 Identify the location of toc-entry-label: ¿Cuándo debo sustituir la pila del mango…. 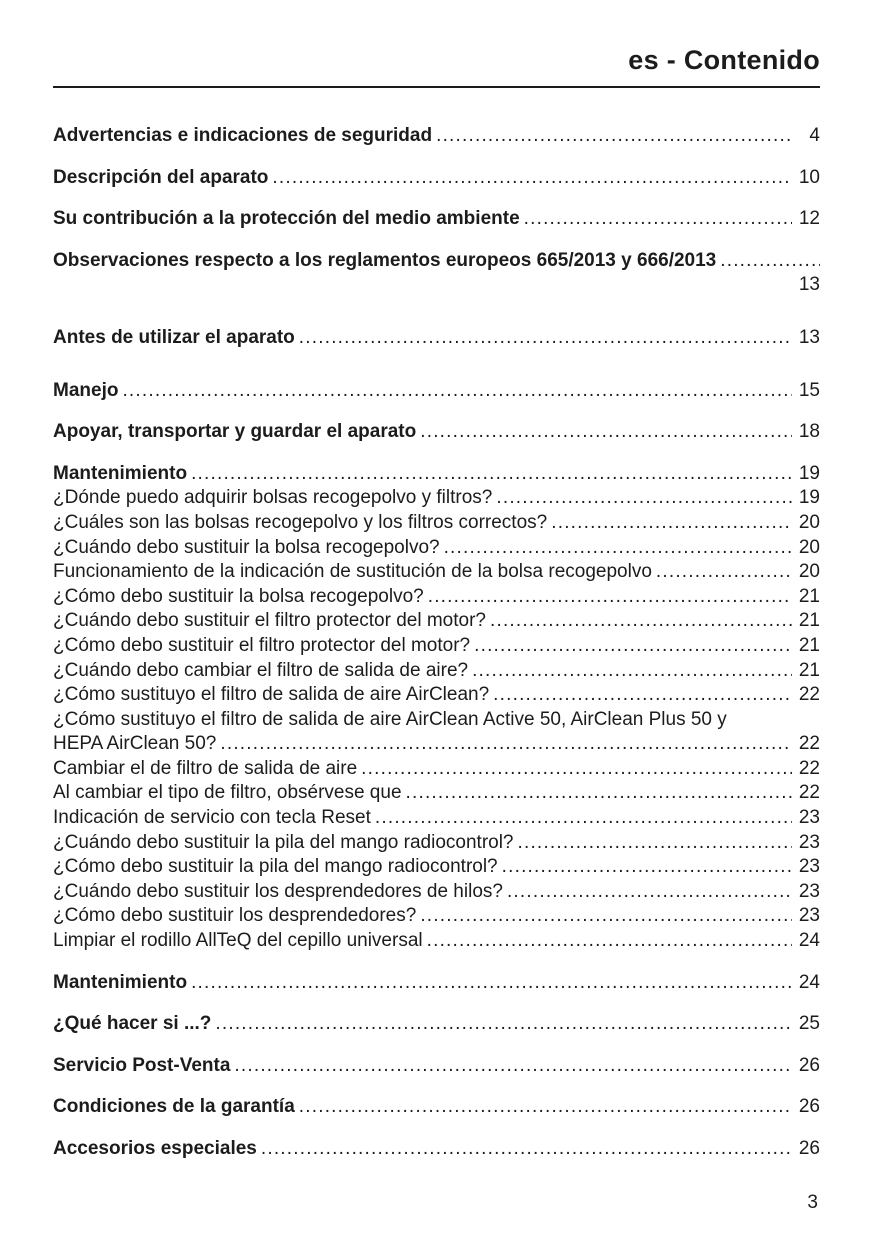
(283, 842).